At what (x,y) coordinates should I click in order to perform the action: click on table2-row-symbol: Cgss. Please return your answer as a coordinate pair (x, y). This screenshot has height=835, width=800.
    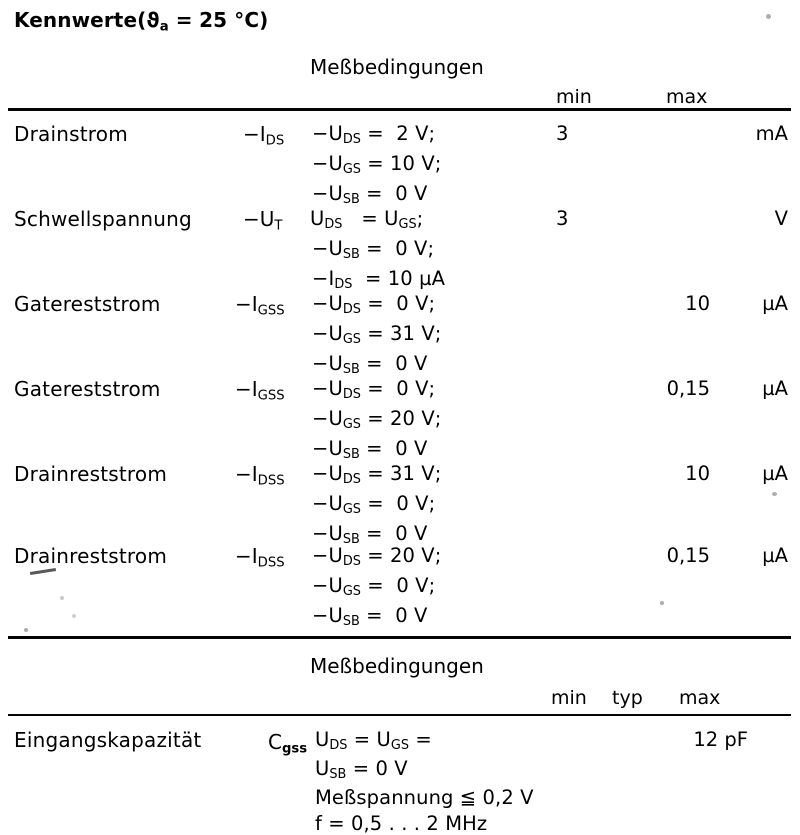
    Looking at the image, I should click on (287, 743).